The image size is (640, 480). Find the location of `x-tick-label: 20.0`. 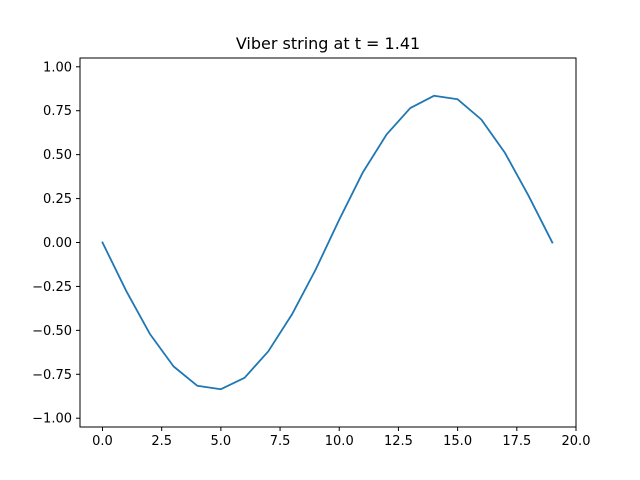

x-tick-label: 20.0 is located at coordinates (576, 441).